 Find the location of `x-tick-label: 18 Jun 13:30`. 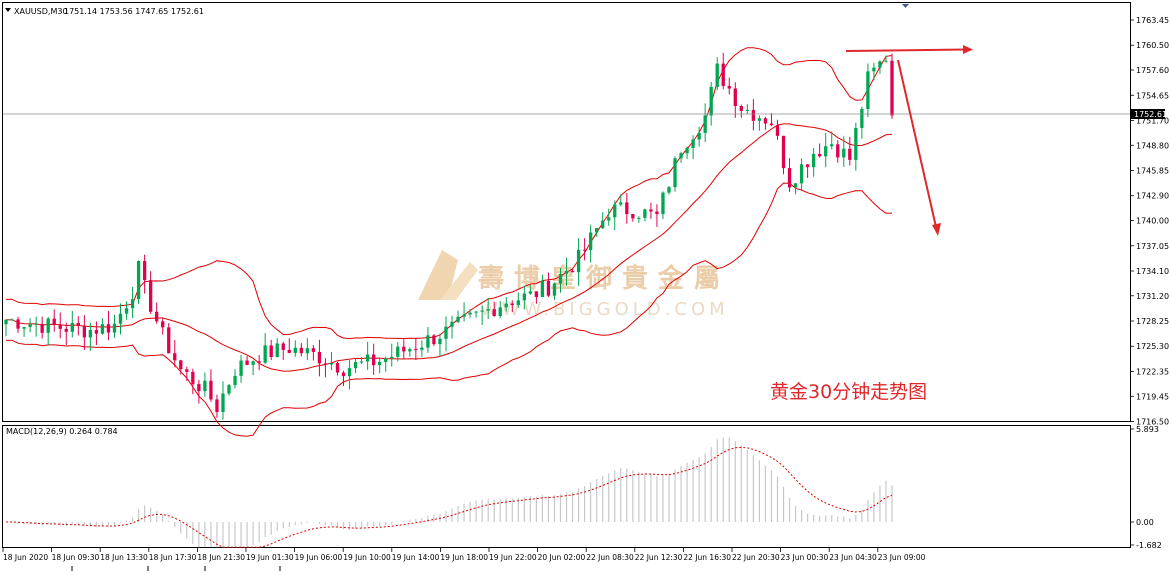

x-tick-label: 18 Jun 13:30 is located at coordinates (124, 557).